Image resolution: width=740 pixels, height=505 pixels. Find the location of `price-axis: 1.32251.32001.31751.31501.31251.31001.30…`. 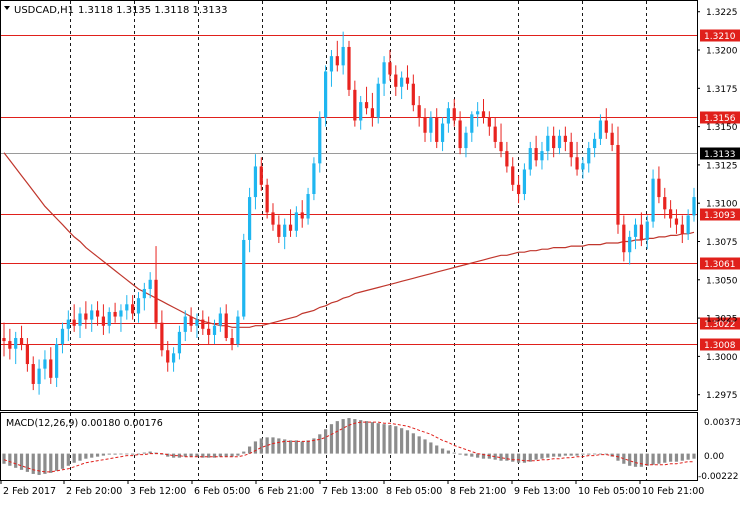

price-axis: 1.32251.32001.31751.31501.31251.31001.30… is located at coordinates (717, 204).